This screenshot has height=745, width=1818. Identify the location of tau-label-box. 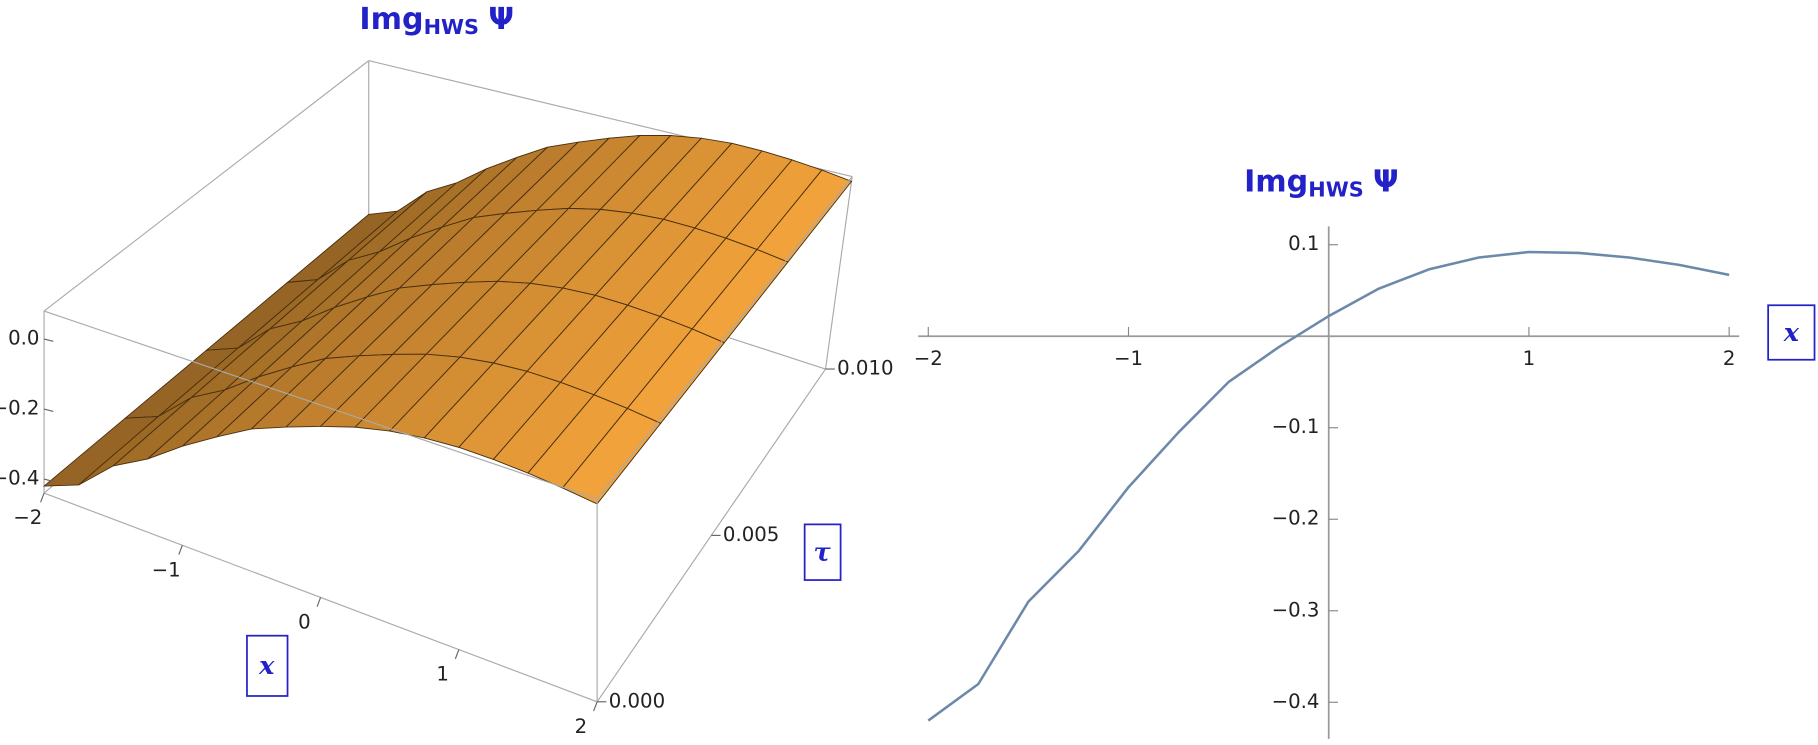
(822, 552).